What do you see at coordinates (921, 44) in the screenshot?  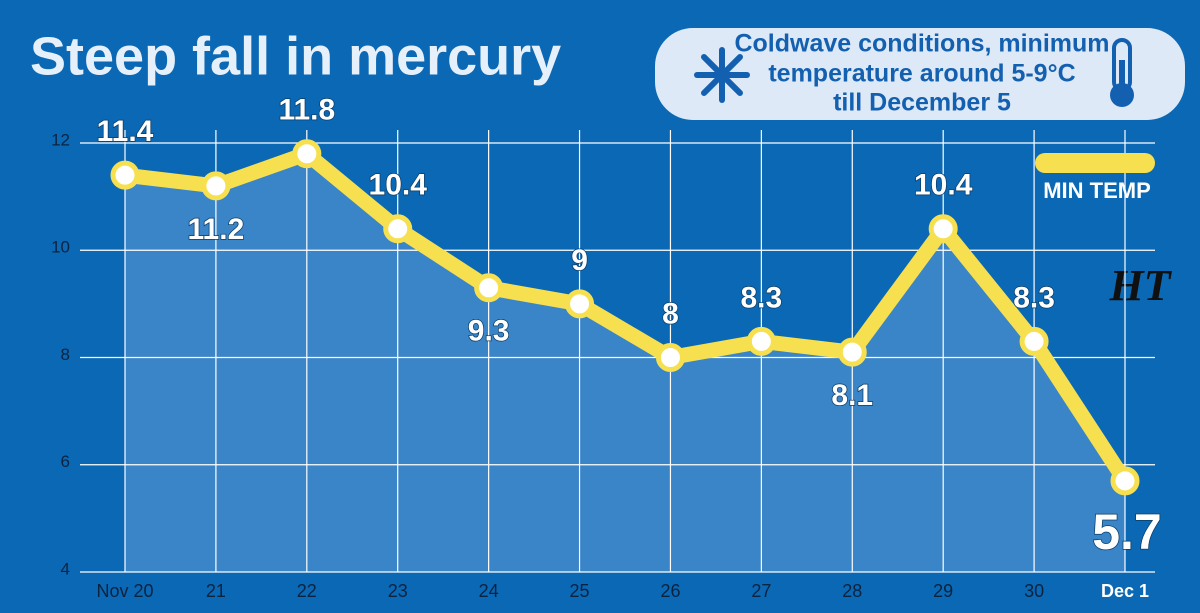 I see `callout-text: Coldwave conditions, minimum` at bounding box center [921, 44].